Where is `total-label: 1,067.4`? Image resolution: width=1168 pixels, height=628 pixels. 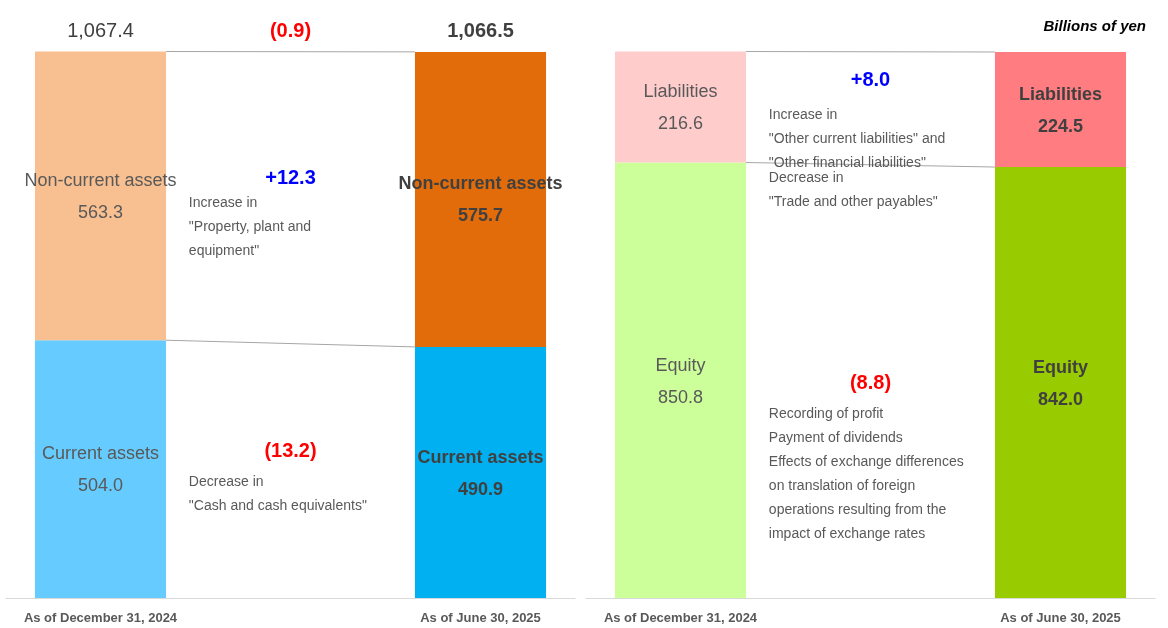 total-label: 1,067.4 is located at coordinates (100, 29).